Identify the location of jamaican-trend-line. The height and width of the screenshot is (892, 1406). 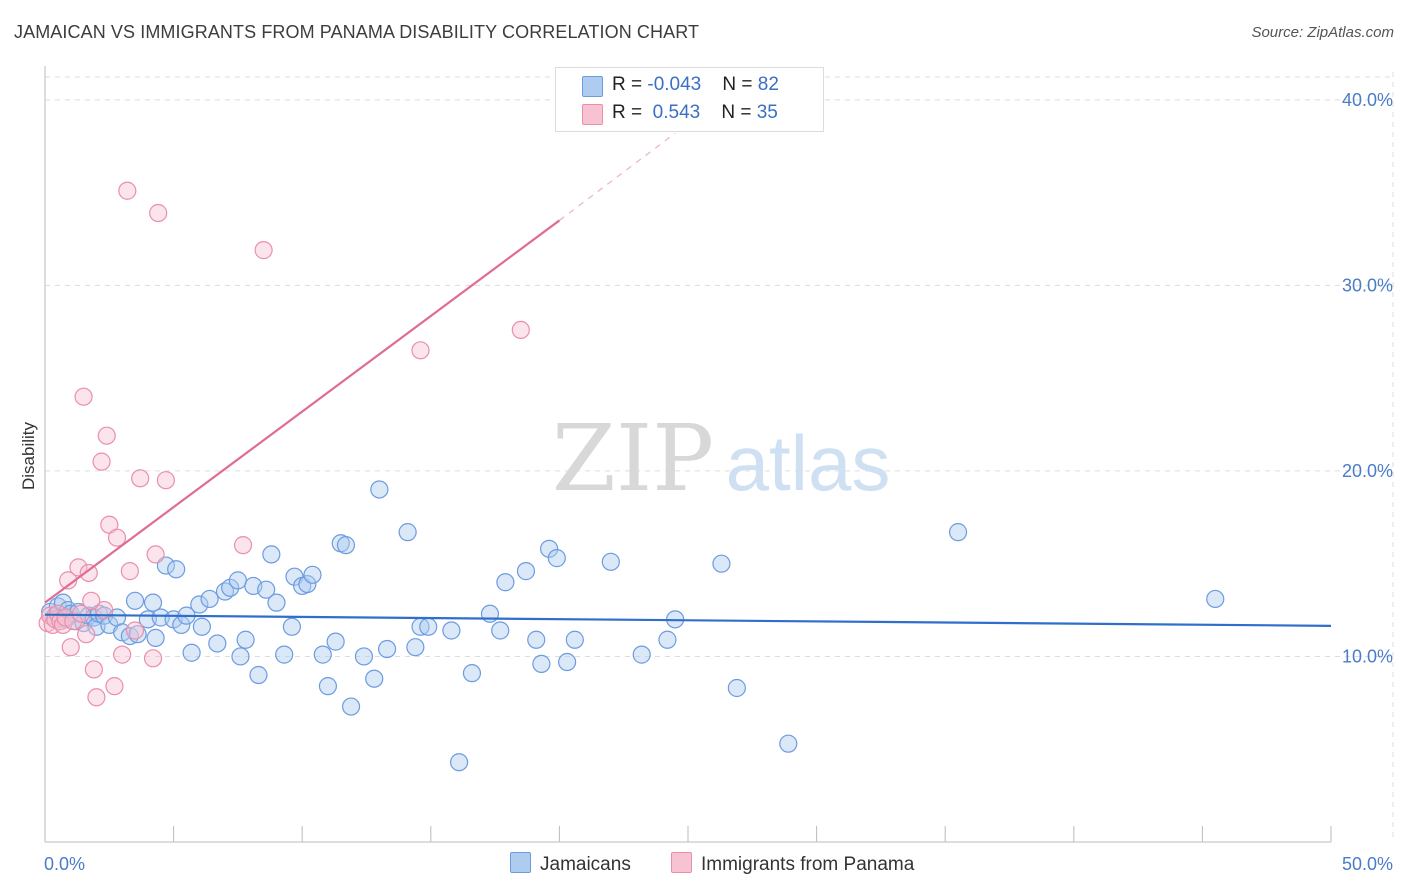
(688, 620).